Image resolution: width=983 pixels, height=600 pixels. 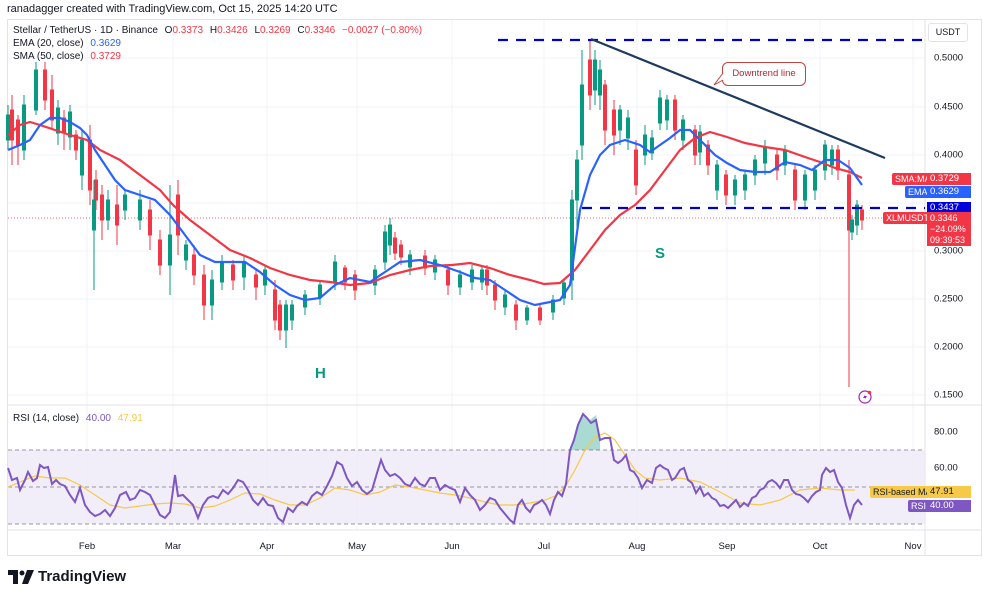 I want to click on last-price-value: 0.3346, so click(x=944, y=218).